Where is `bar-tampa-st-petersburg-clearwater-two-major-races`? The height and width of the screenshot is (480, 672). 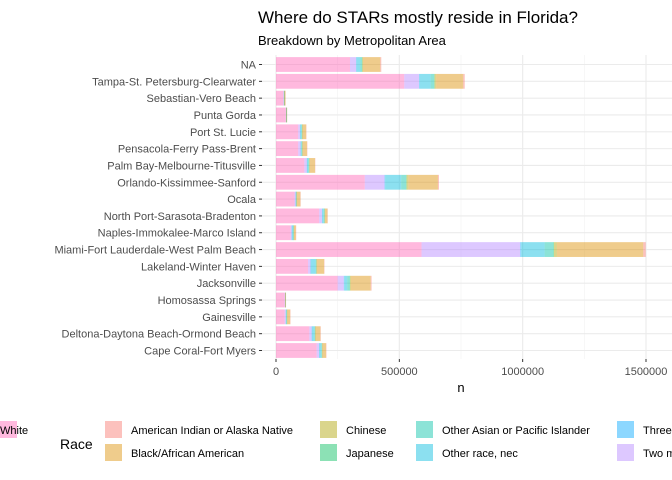
bar-tampa-st-petersburg-clearwater-two-major-races is located at coordinates (412, 81).